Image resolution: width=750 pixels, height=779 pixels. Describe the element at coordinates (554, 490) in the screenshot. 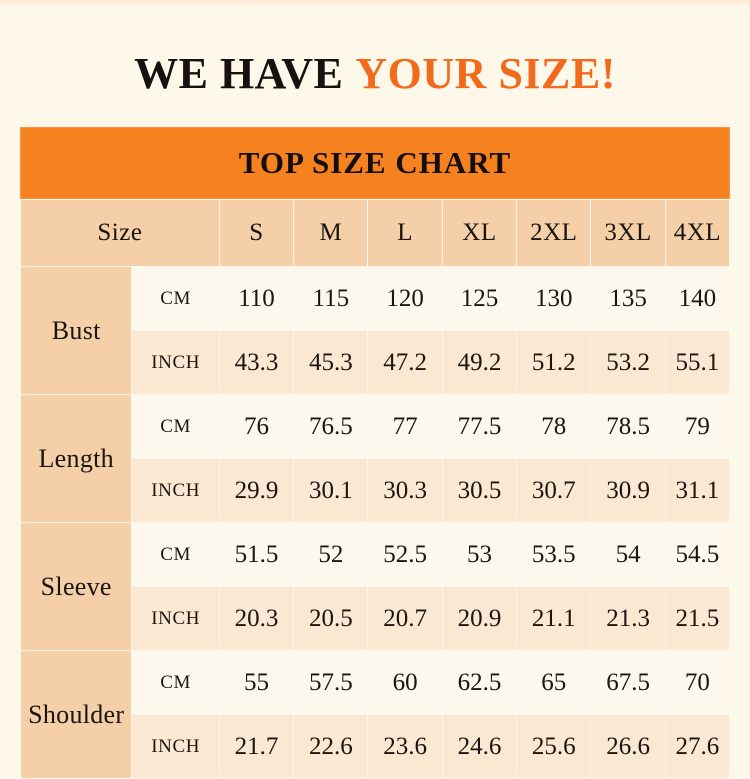

I see `cell-length-inch-2xl: 30.7` at that location.